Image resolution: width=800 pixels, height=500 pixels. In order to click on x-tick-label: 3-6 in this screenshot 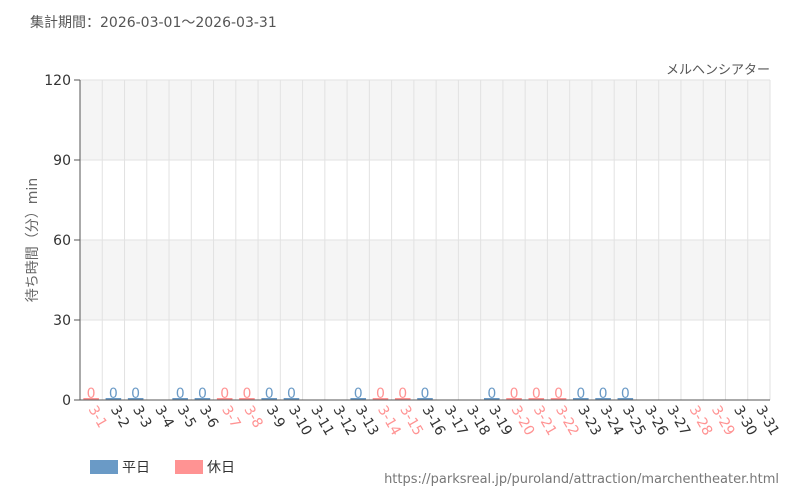, I will do `click(208, 417)`.